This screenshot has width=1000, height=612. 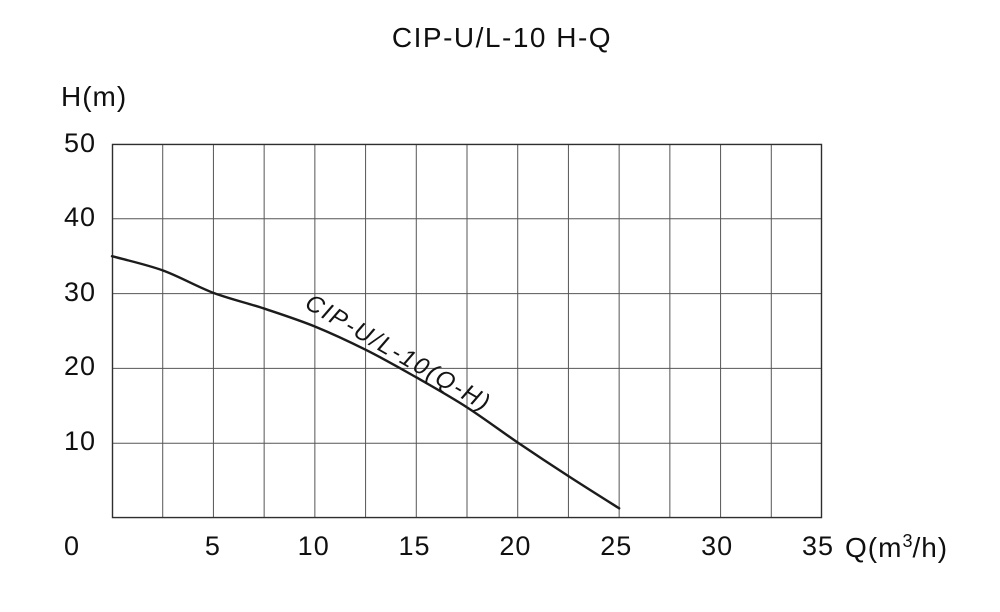 I want to click on x-tick-label-35: 35, so click(x=818, y=546).